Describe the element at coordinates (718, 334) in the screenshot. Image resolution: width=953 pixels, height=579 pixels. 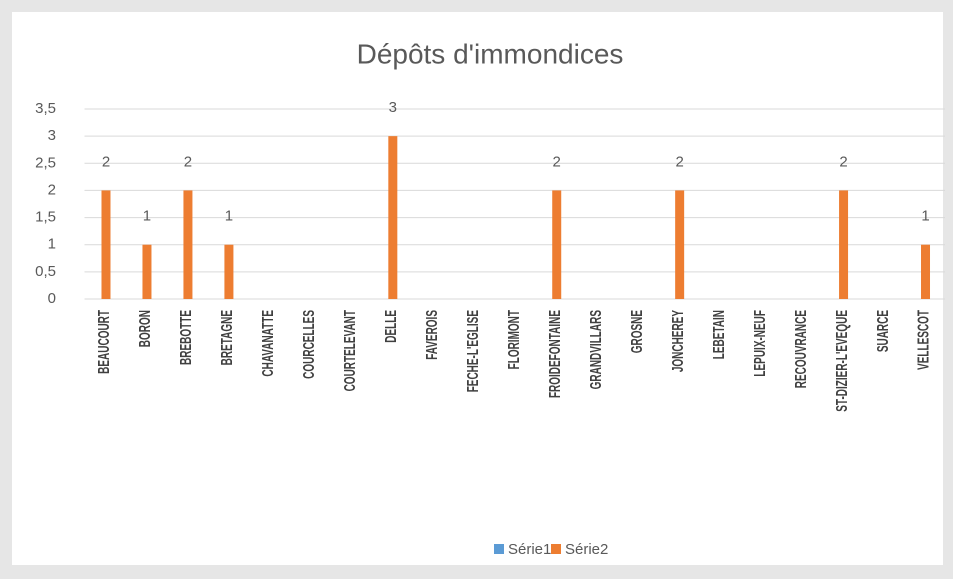
I see `x-tick-label: LEBETAIN` at that location.